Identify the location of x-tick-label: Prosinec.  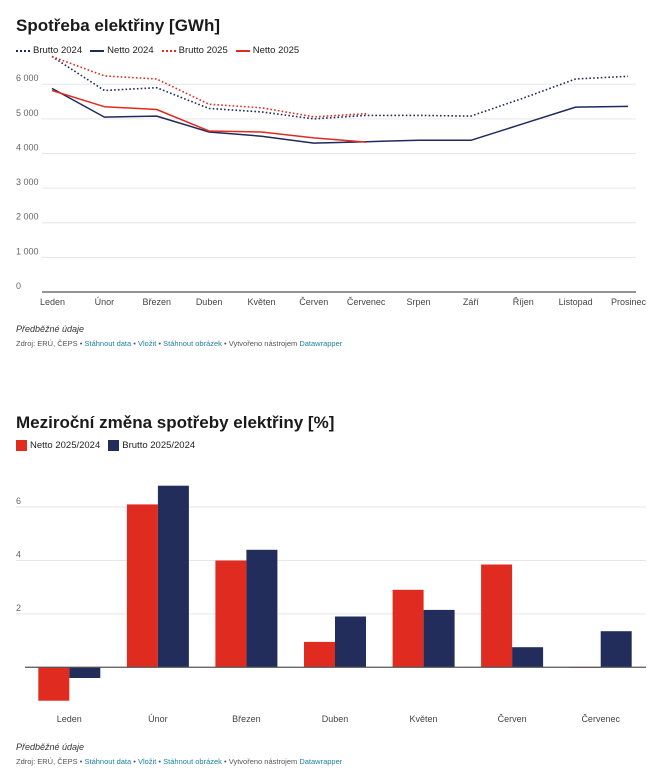
(629, 302).